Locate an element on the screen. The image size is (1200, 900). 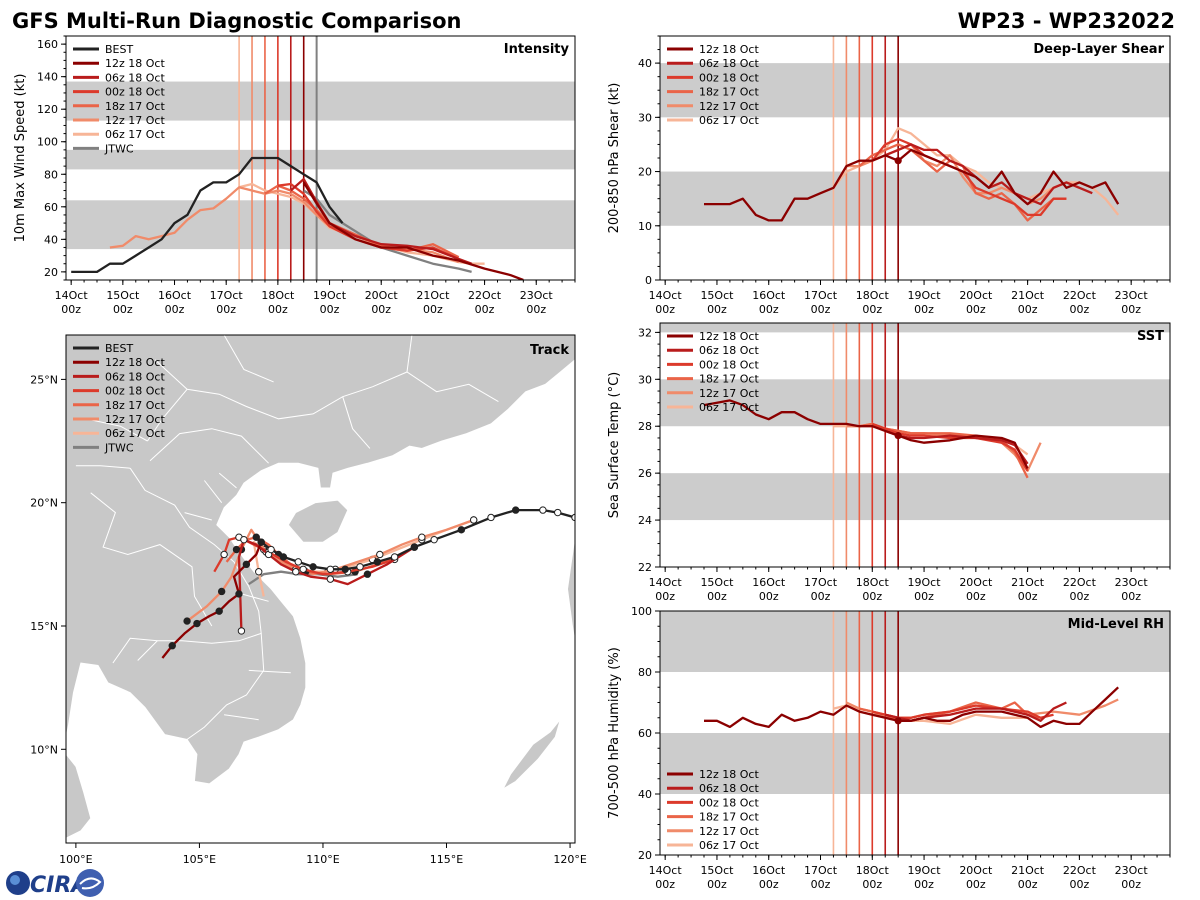
shear-xtick-label-14: 14Oct is located at coordinates (666, 295).